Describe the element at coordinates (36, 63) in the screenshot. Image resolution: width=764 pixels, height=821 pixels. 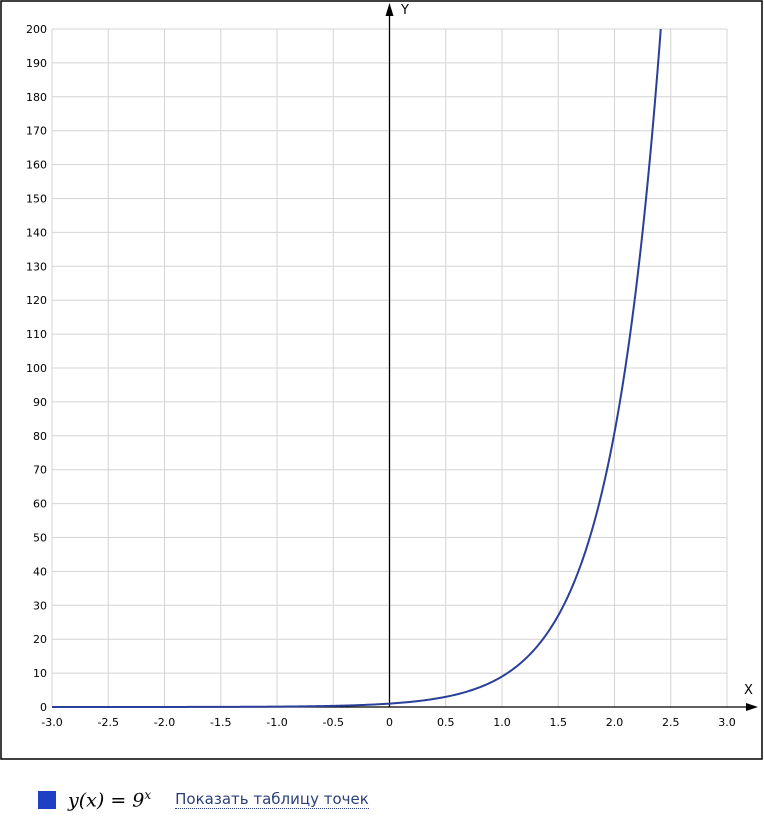
I see `y-tick-label: 190` at that location.